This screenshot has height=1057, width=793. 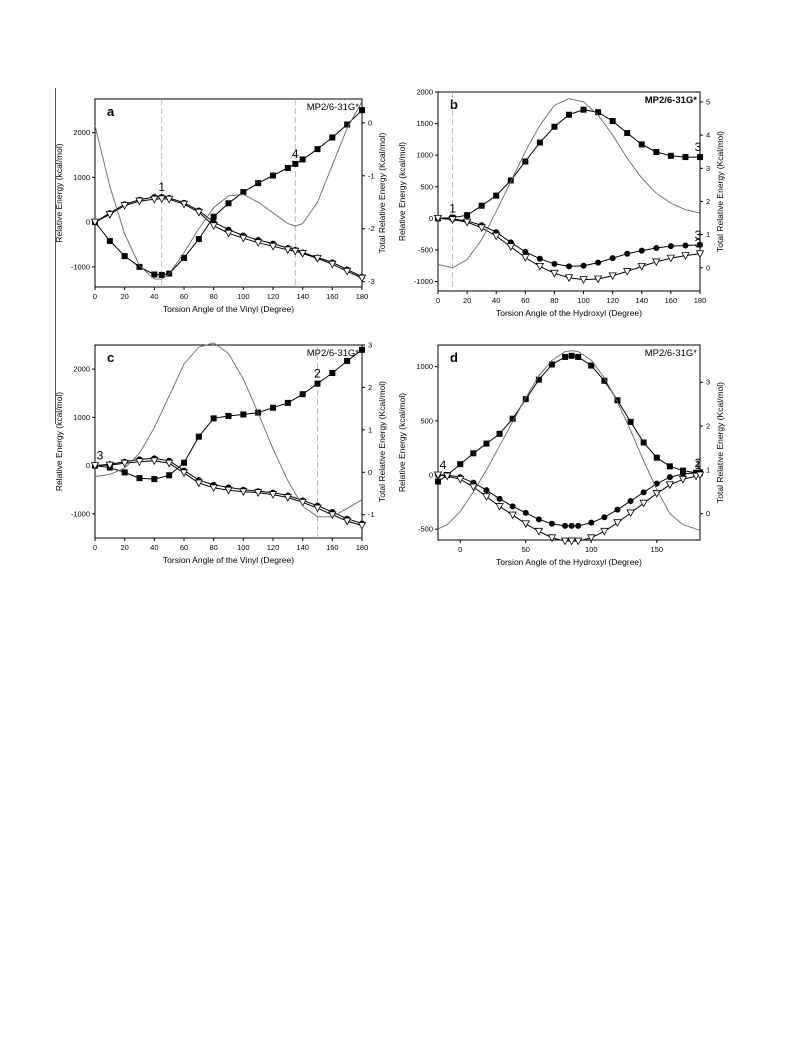 I want to click on x-tick-label: 20, so click(x=467, y=300).